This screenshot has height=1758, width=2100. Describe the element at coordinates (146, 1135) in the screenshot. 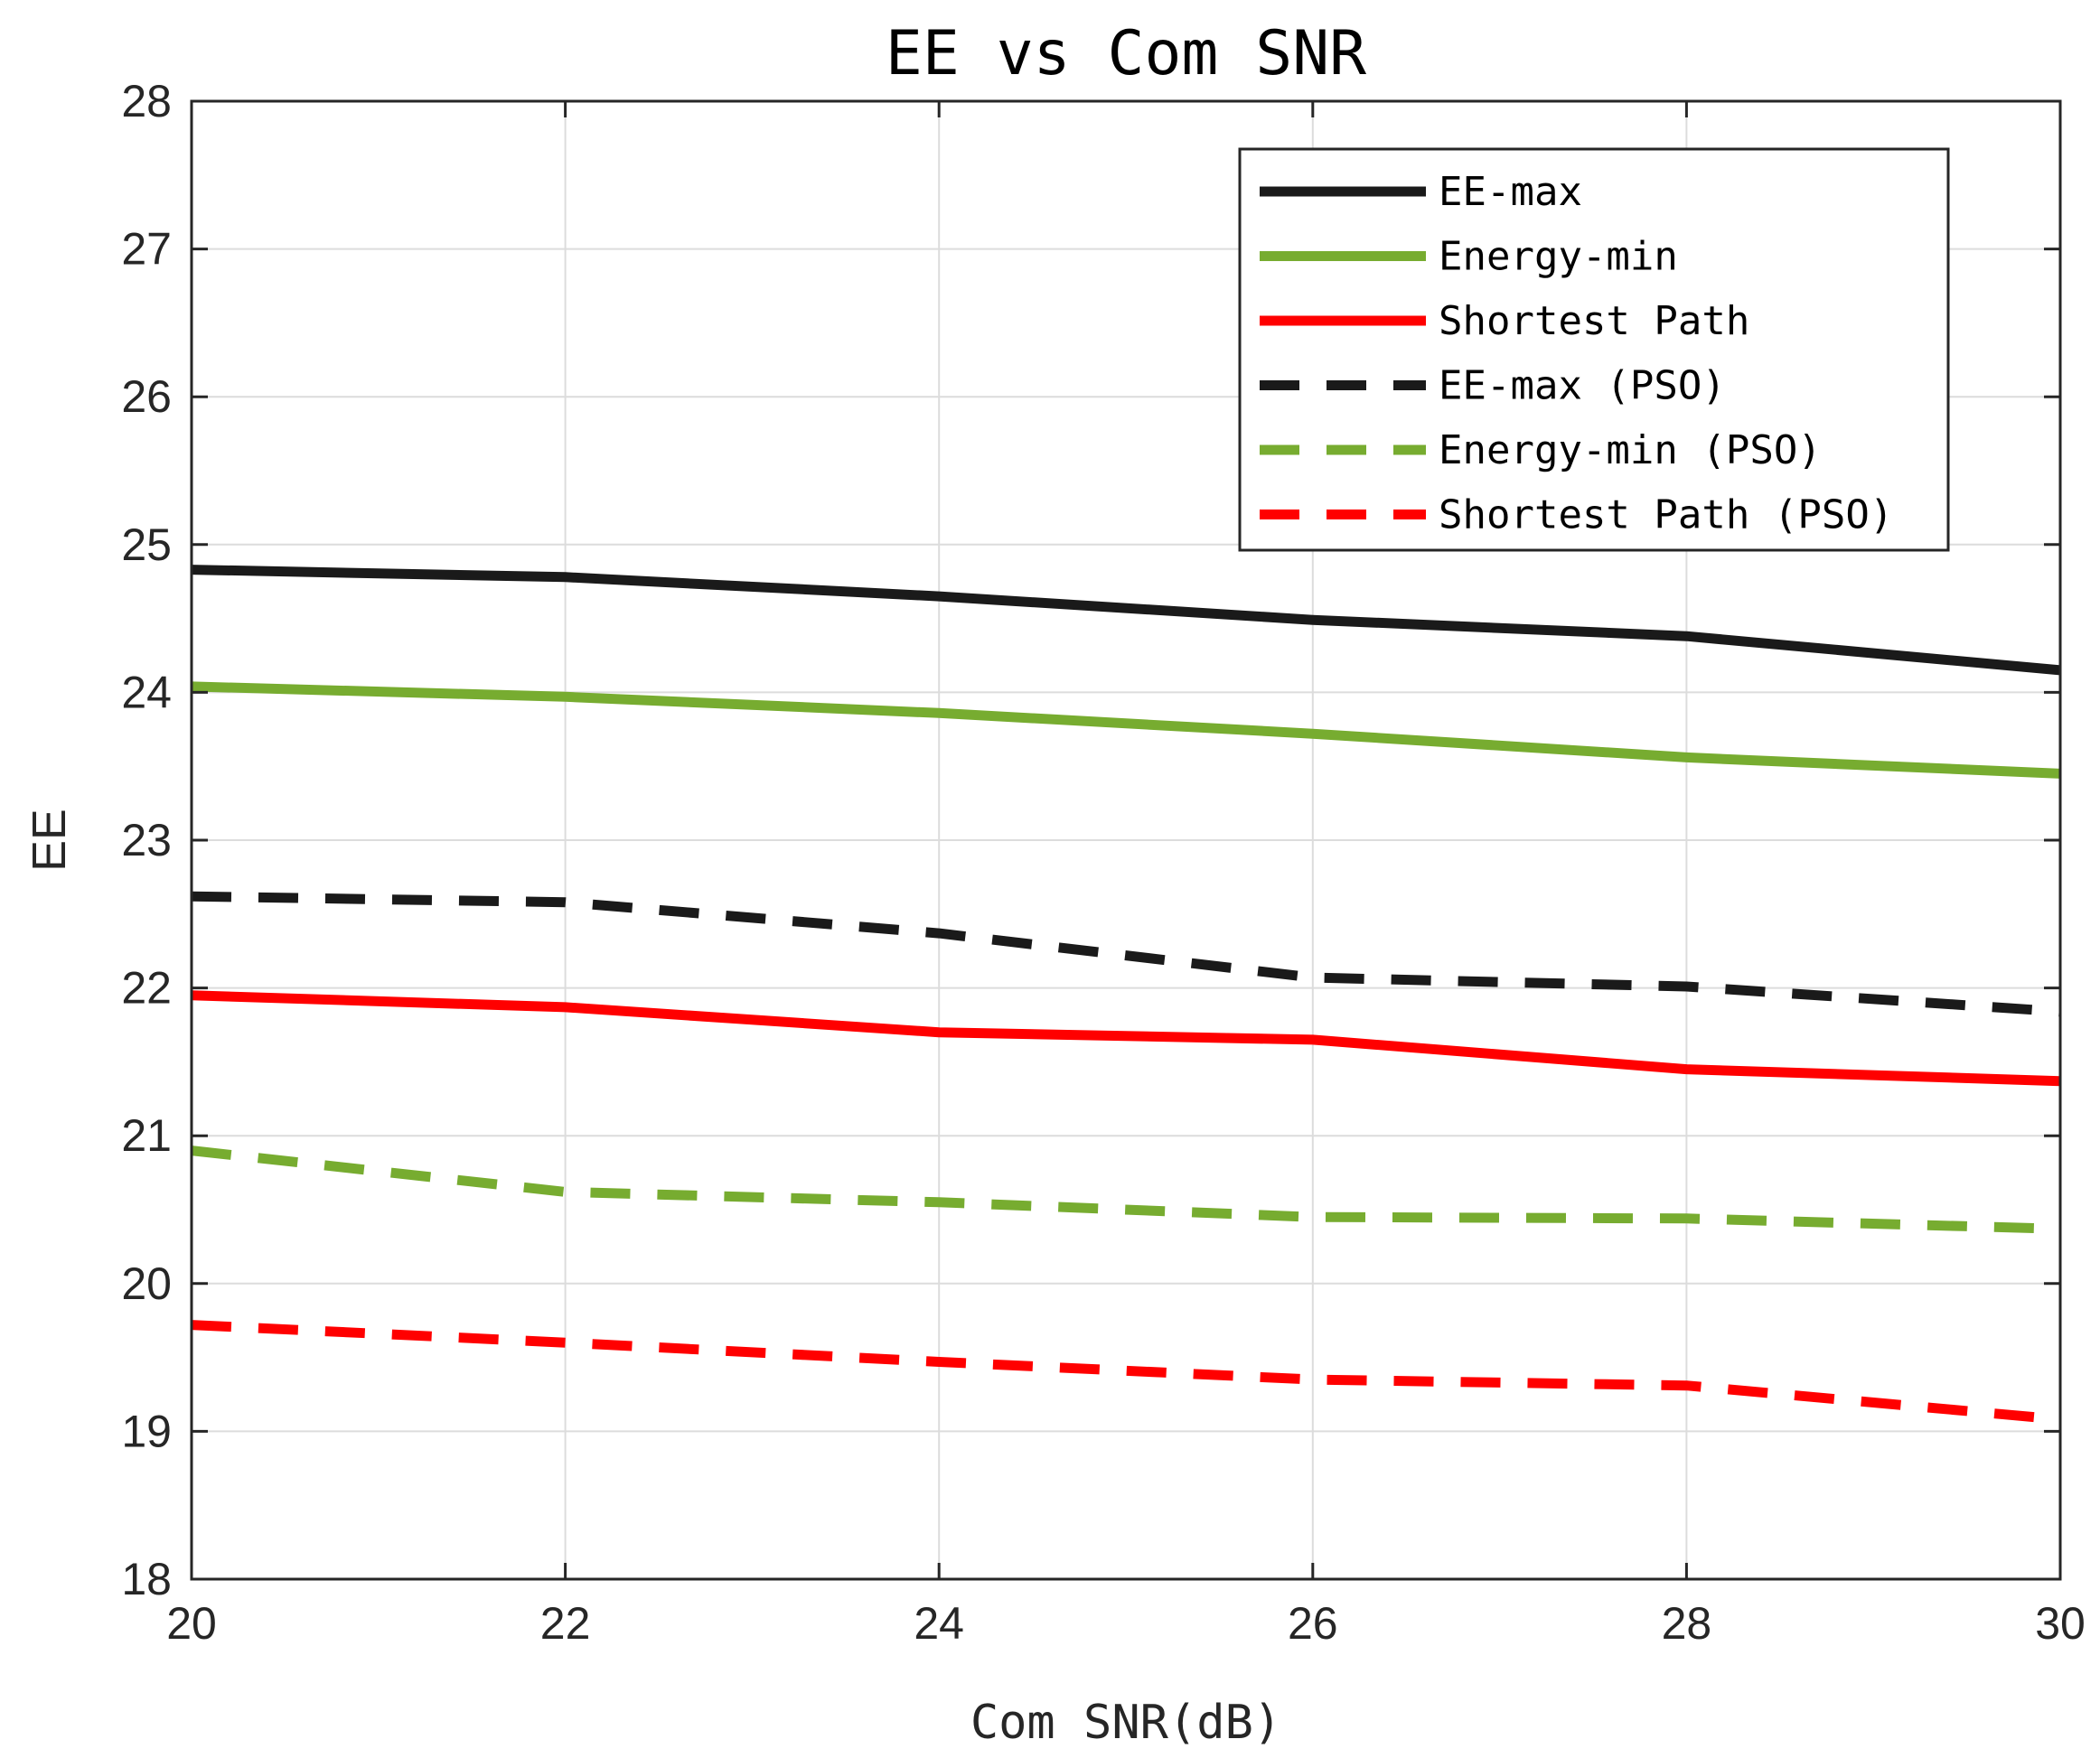

I see `y-tick-label: 21` at that location.